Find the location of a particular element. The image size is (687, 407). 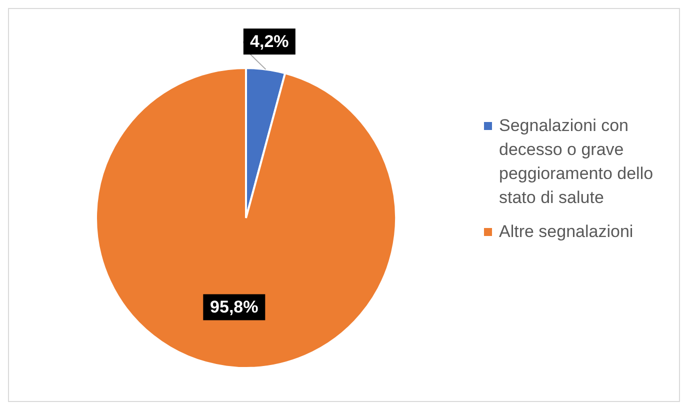

legend-label: Segnalazioni con decesso o grave peggioramento dello stato di salute is located at coordinates (576, 162).